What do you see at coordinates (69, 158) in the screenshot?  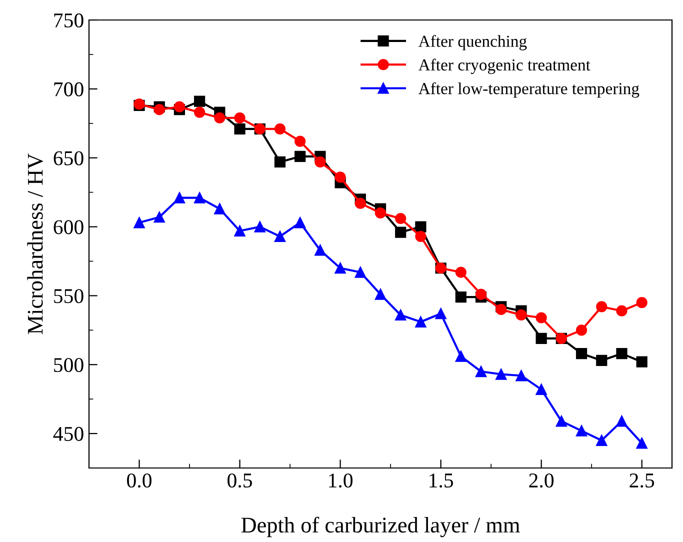 I see `y-tick-label: 650` at bounding box center [69, 158].